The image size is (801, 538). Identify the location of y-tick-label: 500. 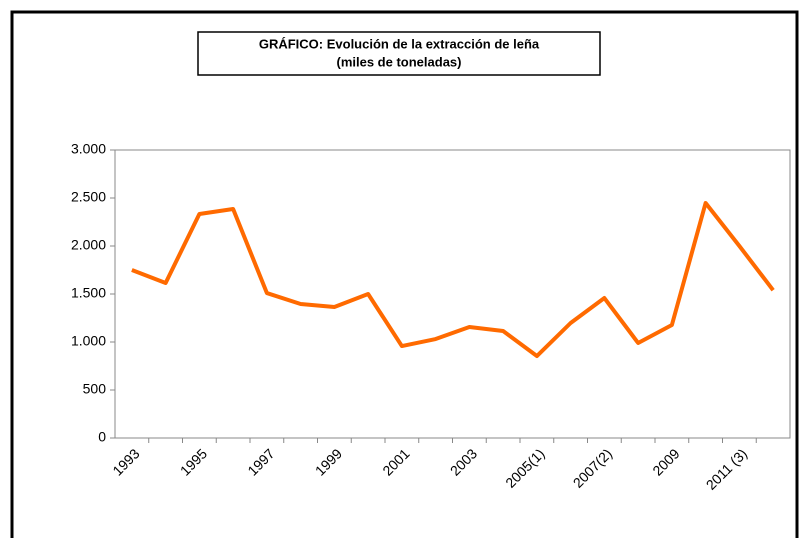
(95, 389).